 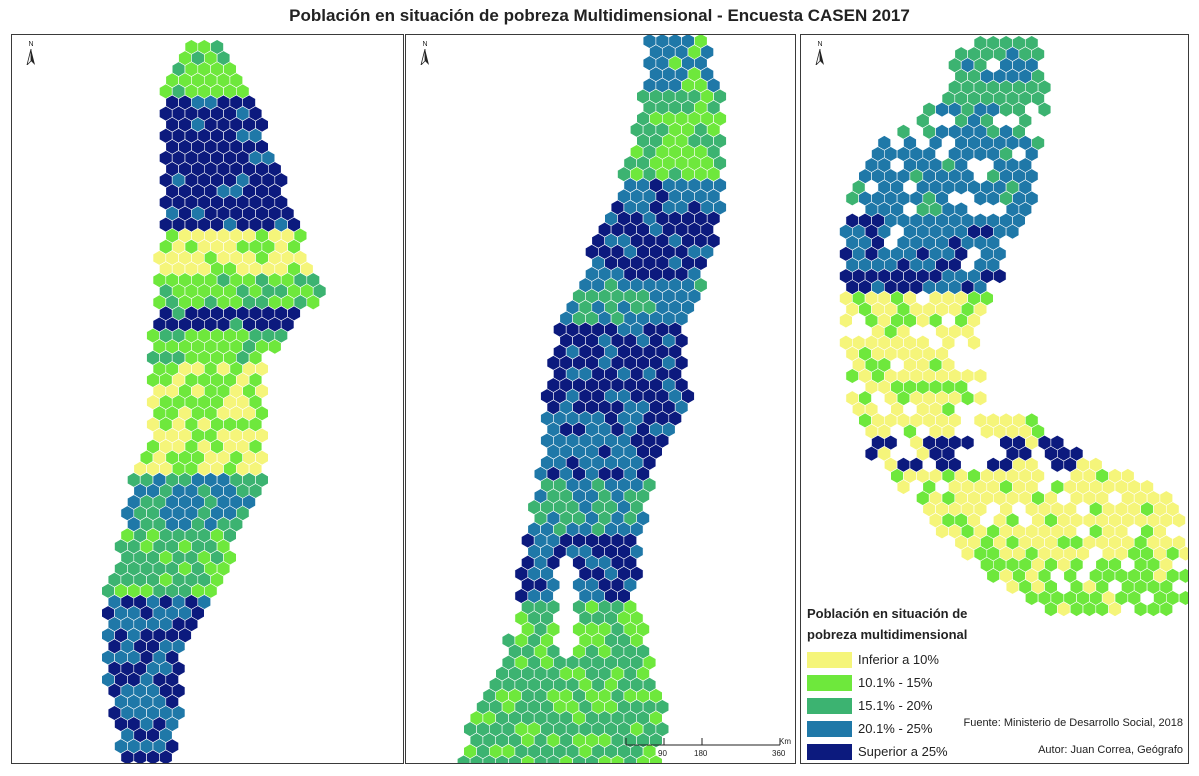 What do you see at coordinates (887, 613) in the screenshot?
I see `legend-title-line-1: Población en situación de` at bounding box center [887, 613].